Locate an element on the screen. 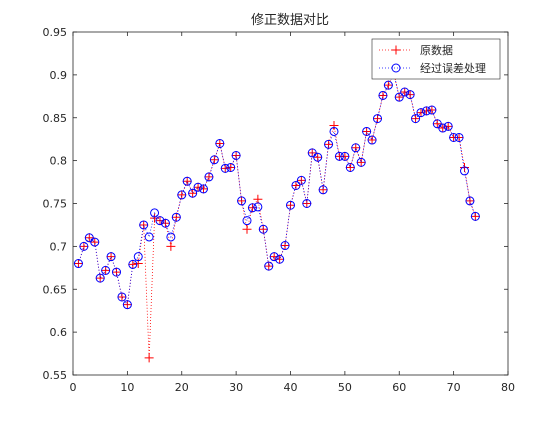  y-tick-label: 0.85 is located at coordinates (55, 118).